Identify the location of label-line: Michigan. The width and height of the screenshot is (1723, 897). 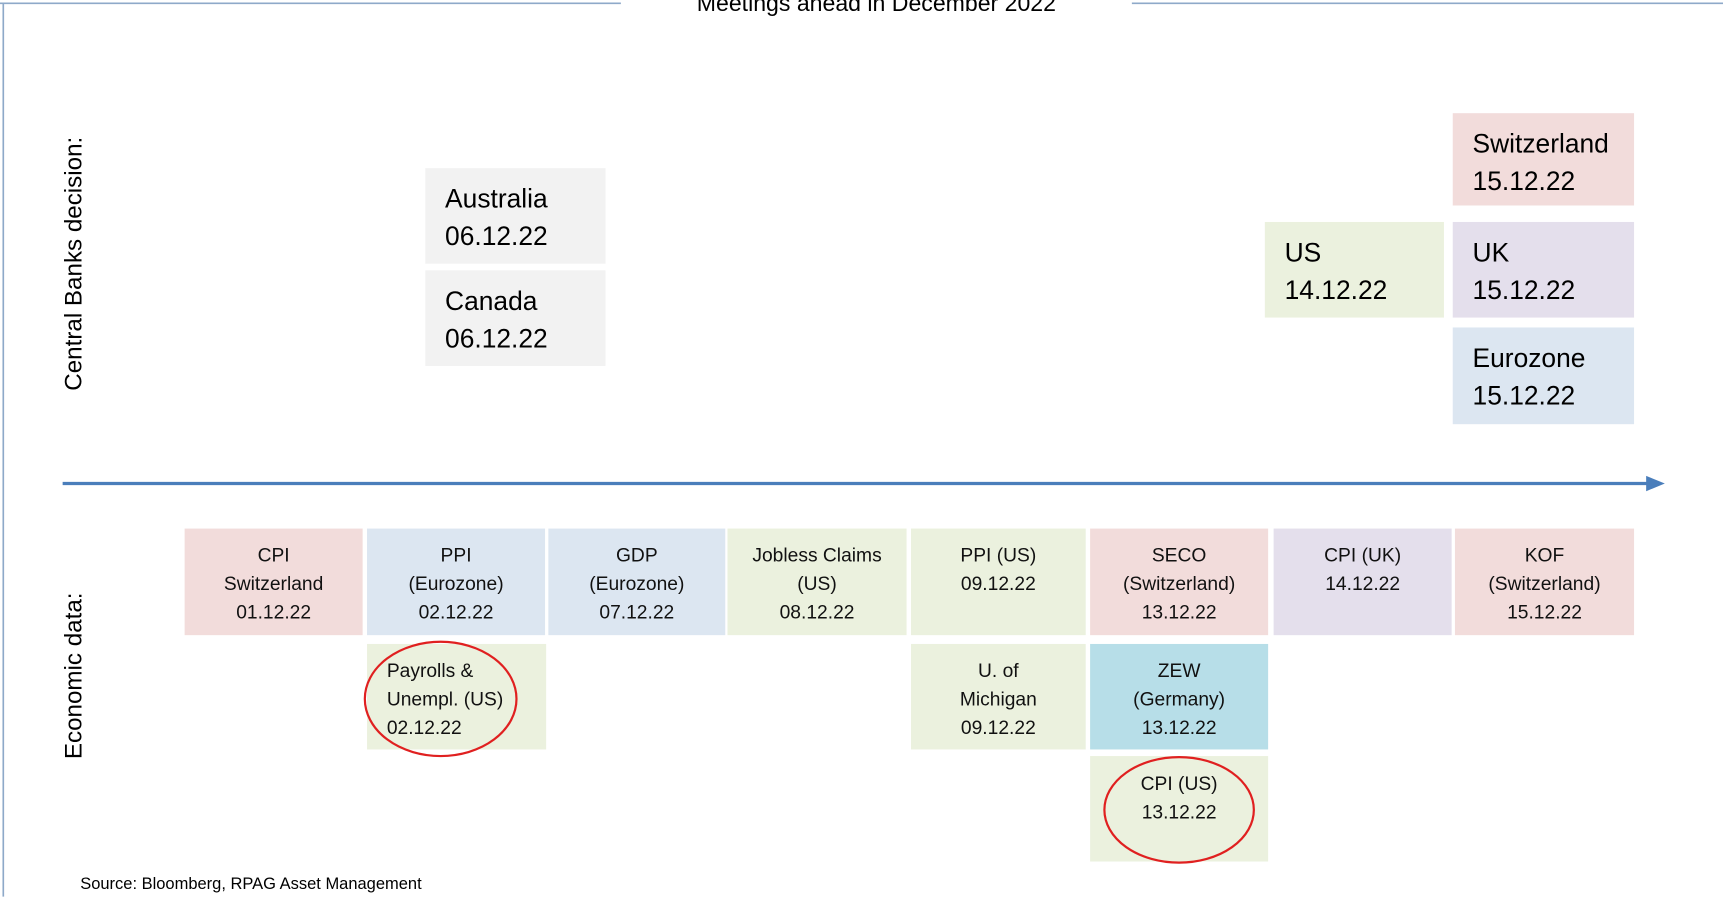
(998, 698).